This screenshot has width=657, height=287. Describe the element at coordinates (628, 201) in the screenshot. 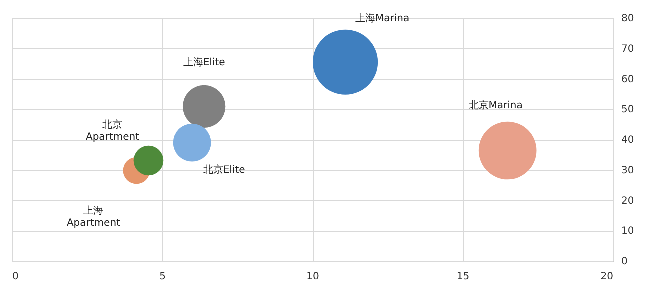

I see `y-tick-label: 20` at that location.